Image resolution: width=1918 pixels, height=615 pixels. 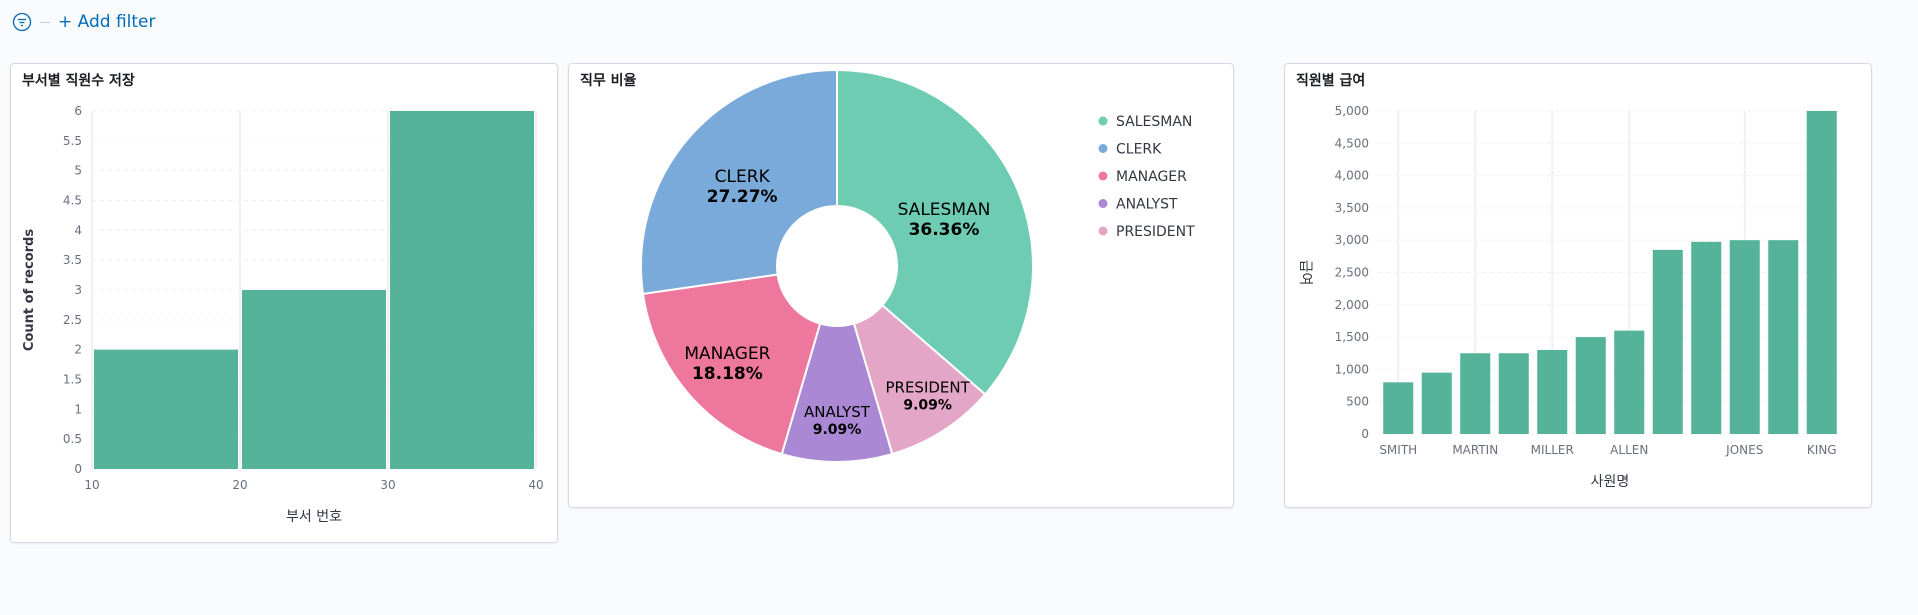 What do you see at coordinates (1352, 208) in the screenshot?
I see `y-tick-label: 3,500` at bounding box center [1352, 208].